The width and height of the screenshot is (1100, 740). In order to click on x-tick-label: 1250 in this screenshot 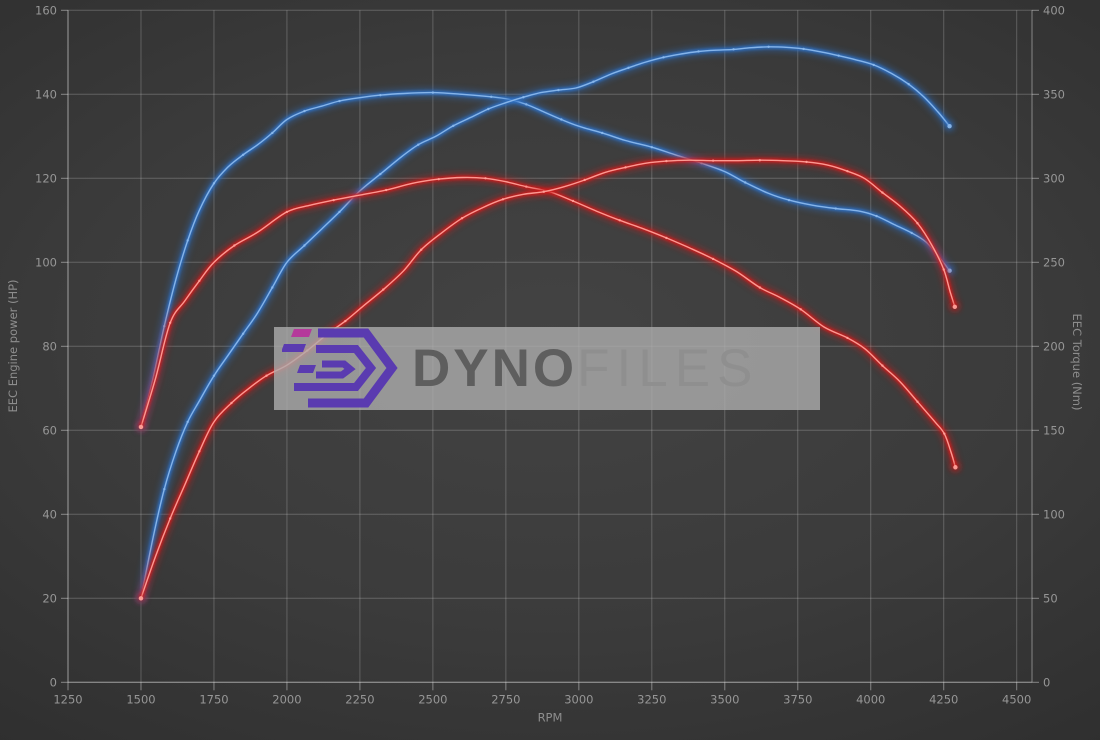, I will do `click(67, 699)`.